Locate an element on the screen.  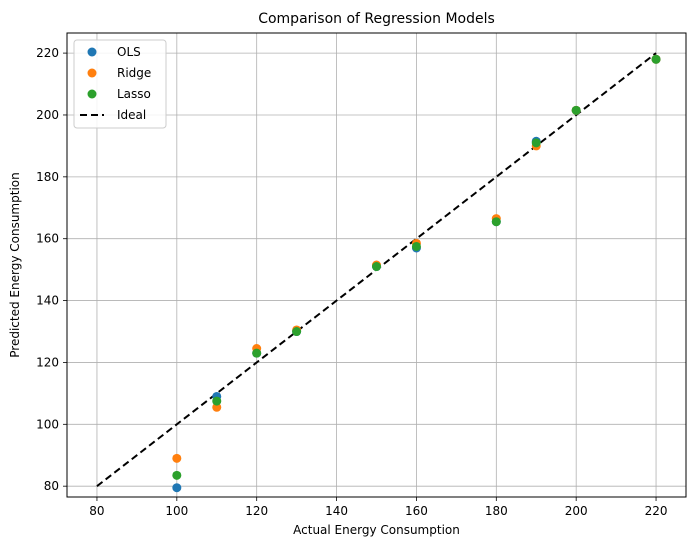
legend: OLS Ridge Lasso Ideal is located at coordinates (120, 84).